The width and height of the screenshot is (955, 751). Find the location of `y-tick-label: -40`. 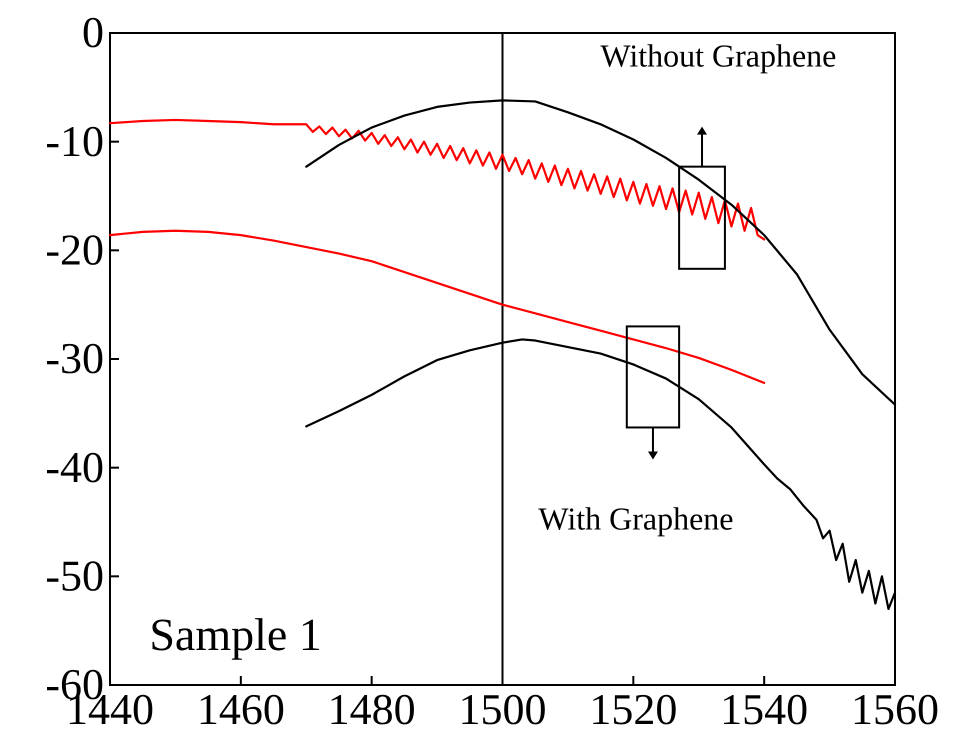

y-tick-label: -40 is located at coordinates (74, 467).